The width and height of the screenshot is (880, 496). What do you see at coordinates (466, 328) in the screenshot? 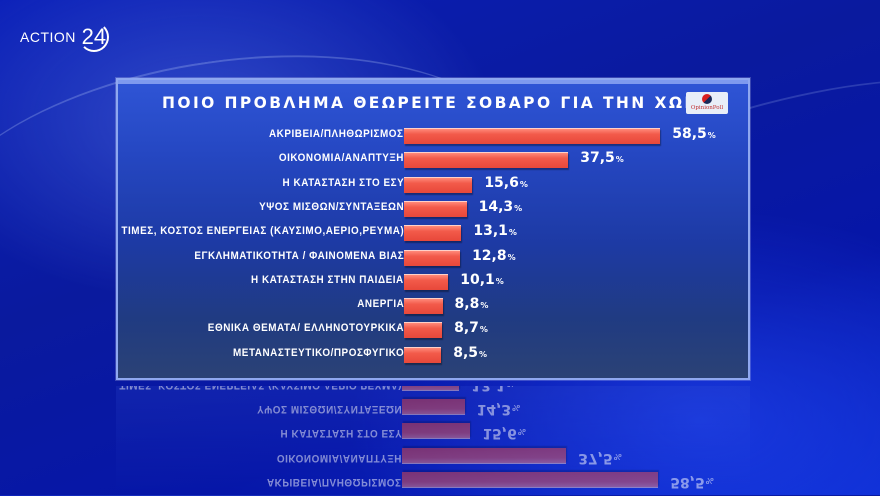
I see `value-number: 8,7` at bounding box center [466, 328].